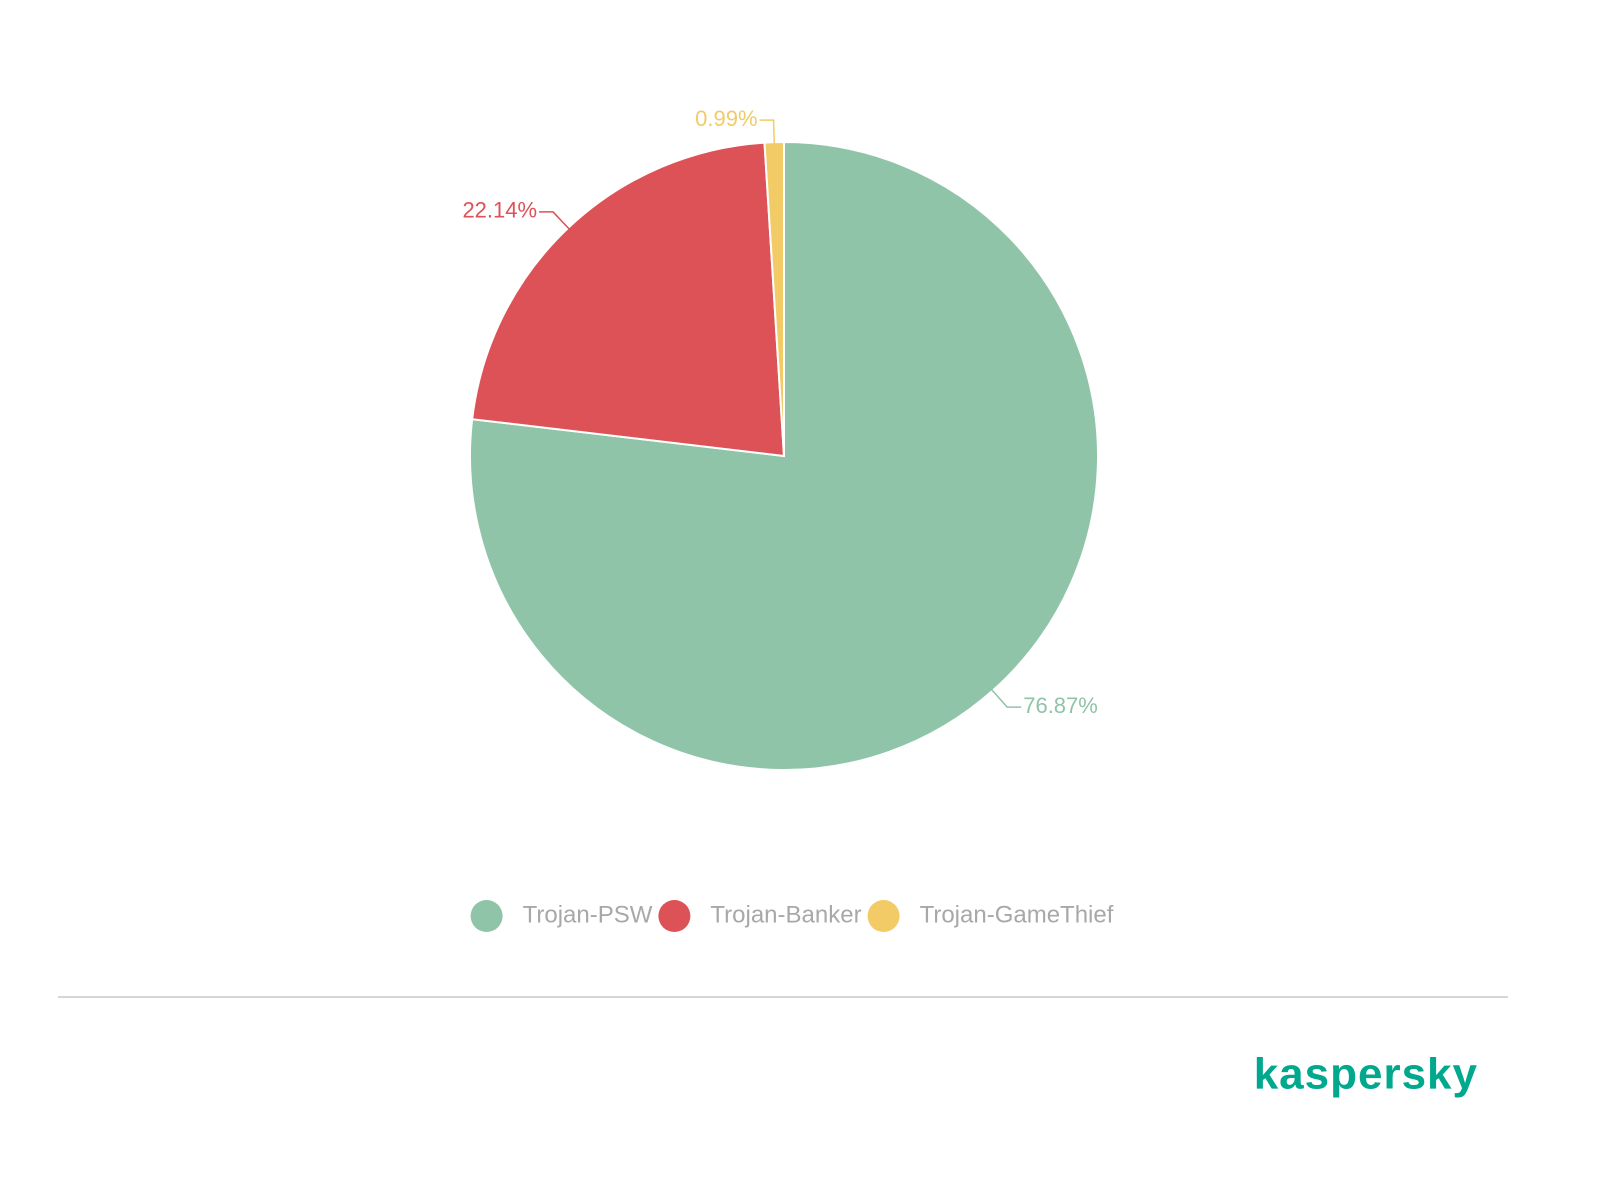 This screenshot has height=1182, width=1600. Describe the element at coordinates (499, 210) in the screenshot. I see `data-label: 22.14%` at that location.